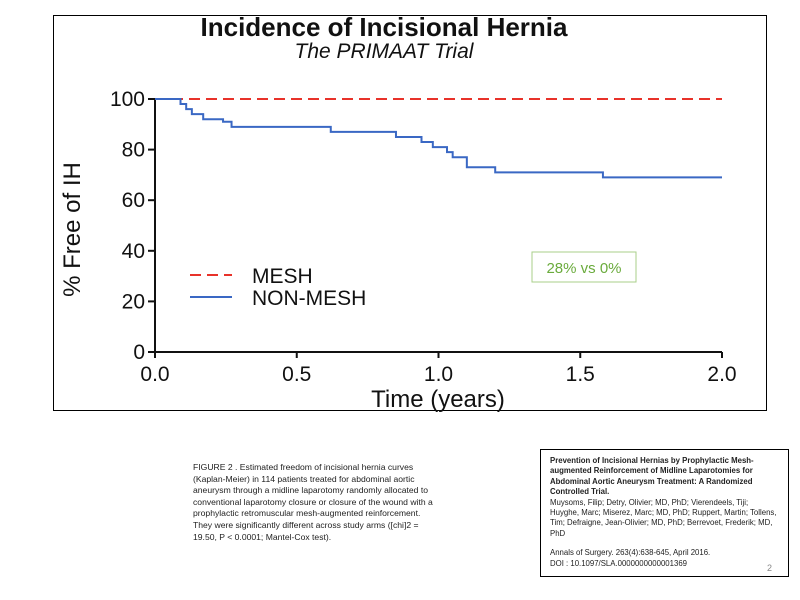  I want to click on annotation-box: 28% vs 0%, so click(584, 267).